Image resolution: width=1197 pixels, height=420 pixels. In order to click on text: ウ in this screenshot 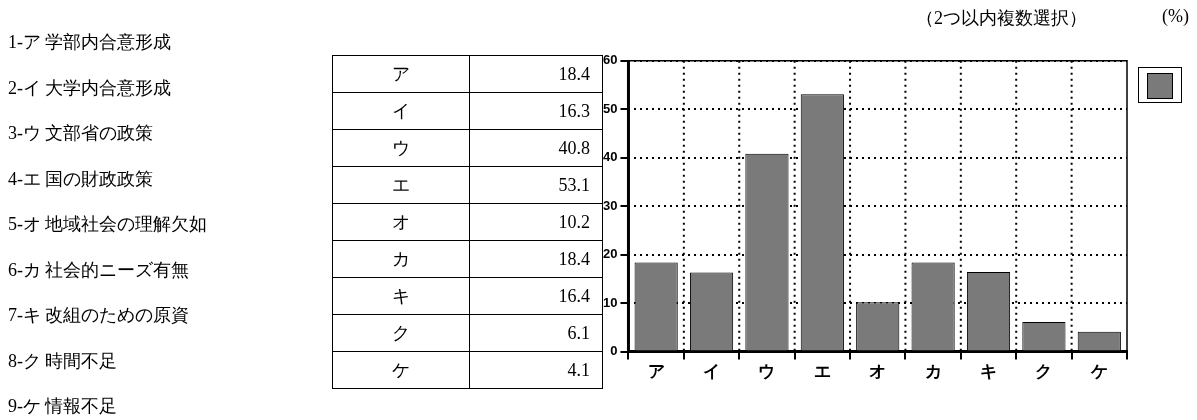, I will do `click(401, 148)`.